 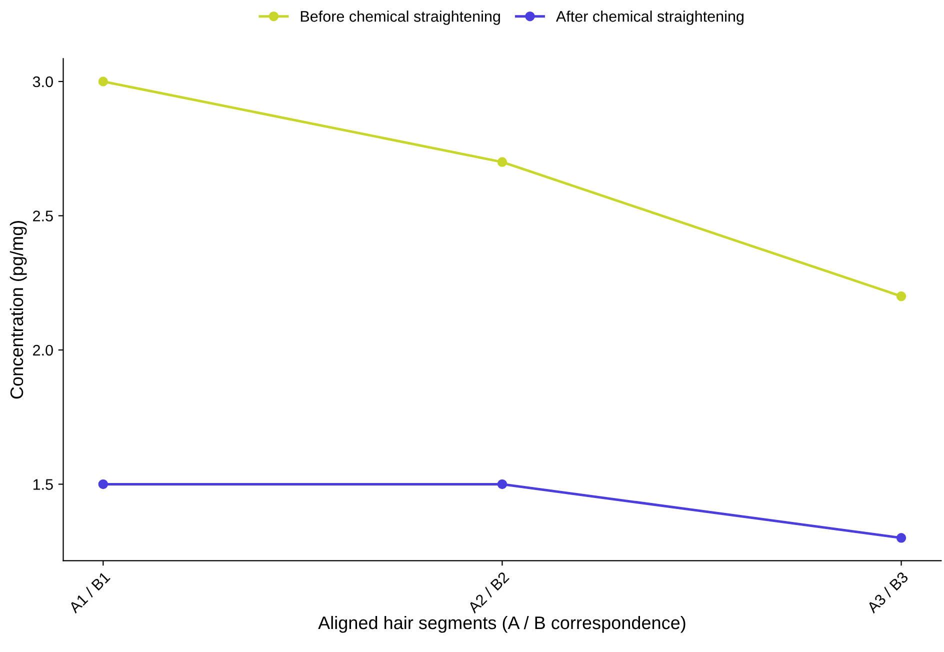 What do you see at coordinates (502, 624) in the screenshot?
I see `x-axis-title: Aligned hair segments (A / B correspondence)` at bounding box center [502, 624].